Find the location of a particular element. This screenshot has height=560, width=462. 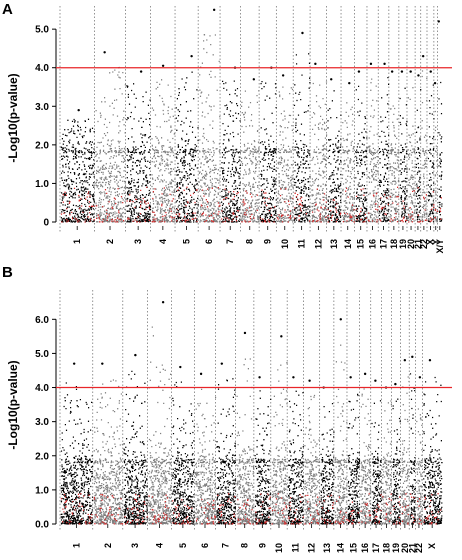

x-tick-label: 17 is located at coordinates (384, 244).